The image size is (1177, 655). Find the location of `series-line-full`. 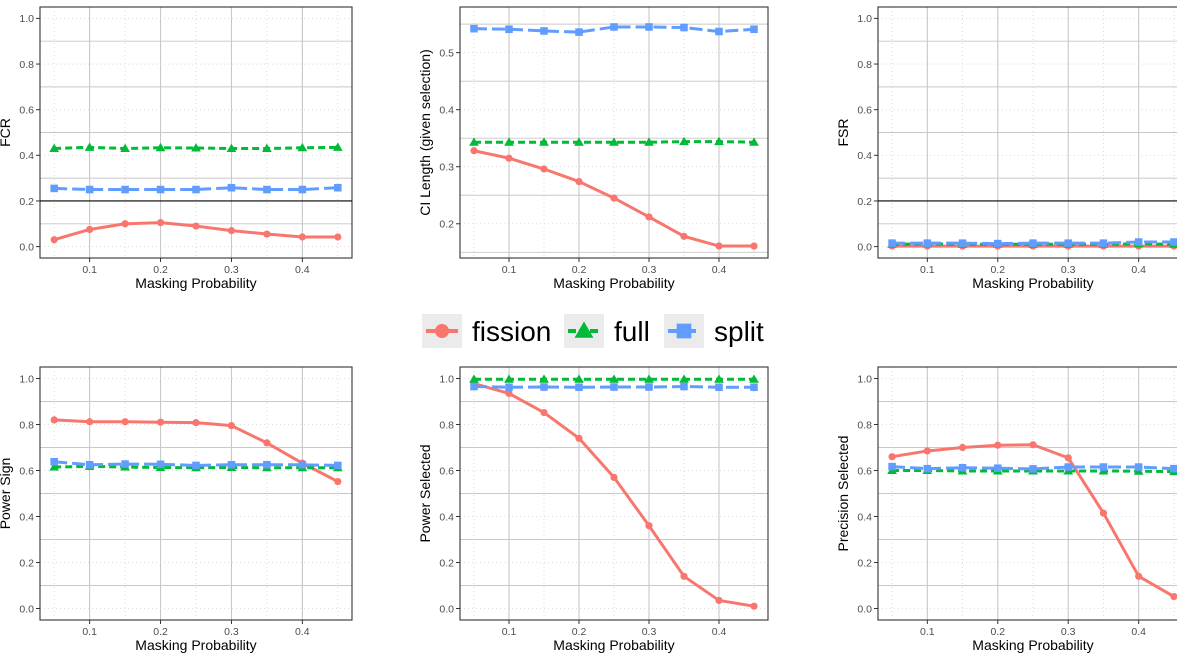

series-line-full is located at coordinates (196, 147).